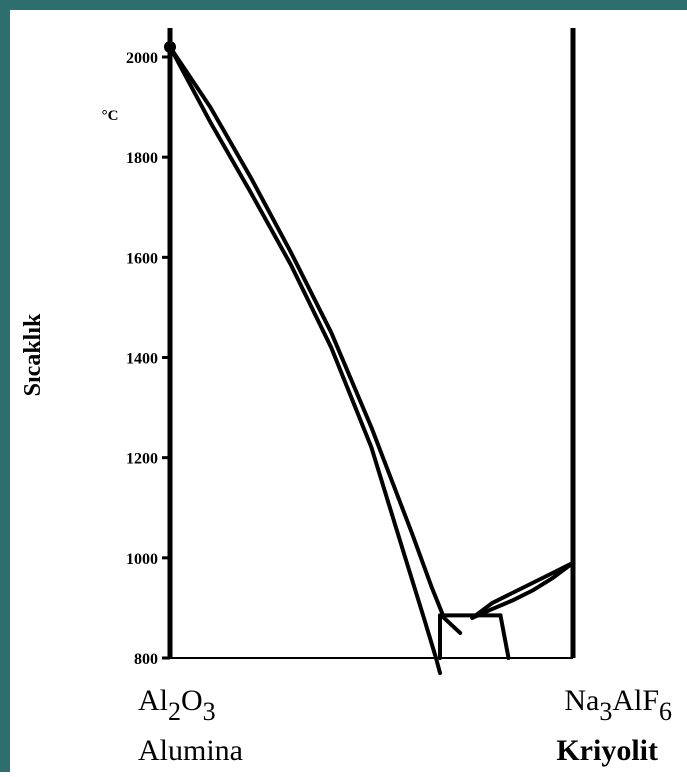  Describe the element at coordinates (142, 359) in the screenshot. I see `y-tick-label: 1400` at that location.